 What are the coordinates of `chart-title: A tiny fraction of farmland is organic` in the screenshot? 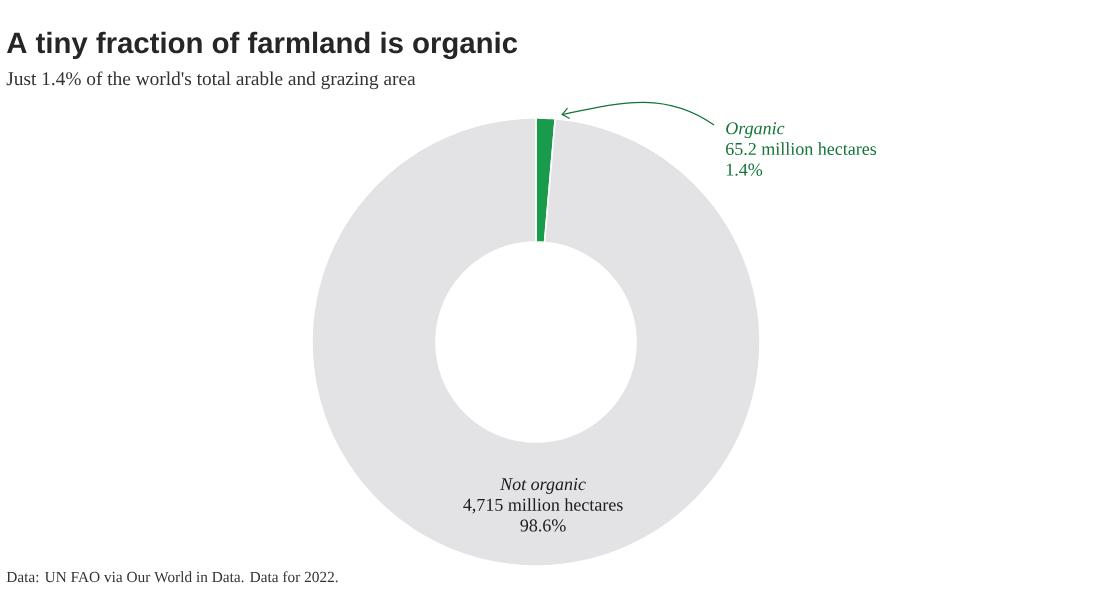 It's located at (262, 45).